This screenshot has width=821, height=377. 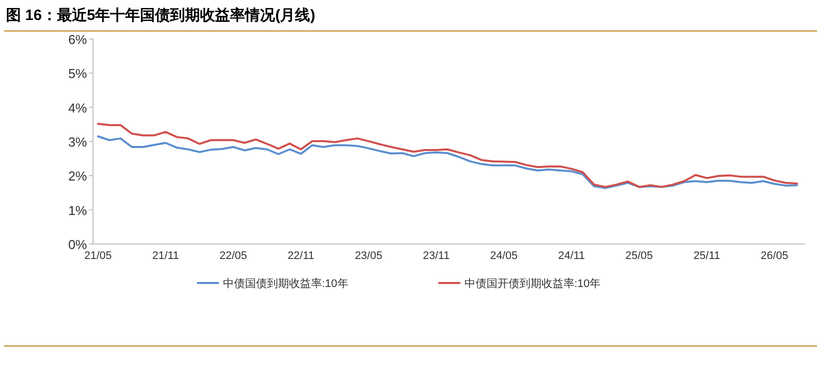 What do you see at coordinates (706, 256) in the screenshot?
I see `x-tick-label: 25/11` at bounding box center [706, 256].